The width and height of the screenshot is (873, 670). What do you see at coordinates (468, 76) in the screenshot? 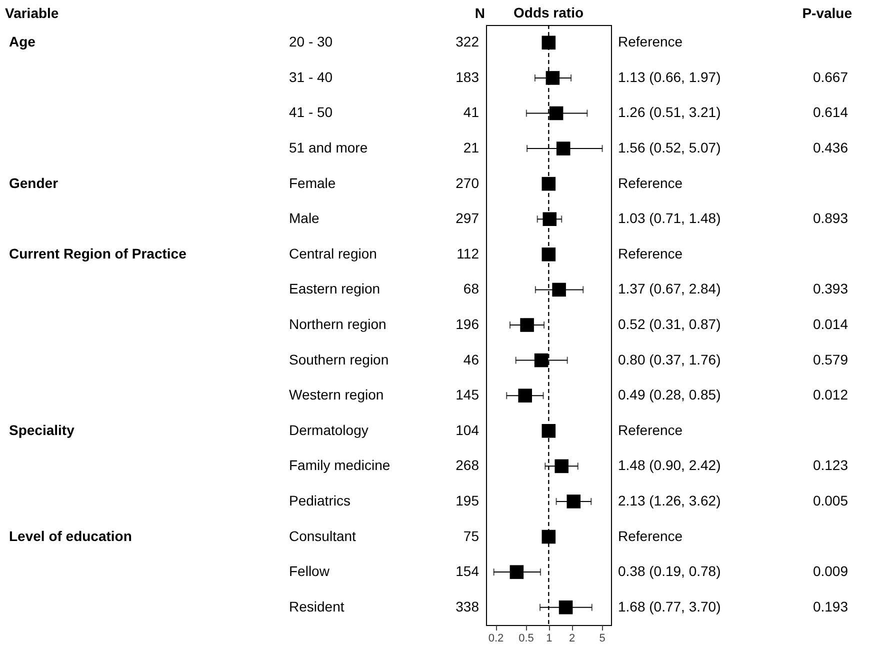
I see `data-label: 183` at bounding box center [468, 76].